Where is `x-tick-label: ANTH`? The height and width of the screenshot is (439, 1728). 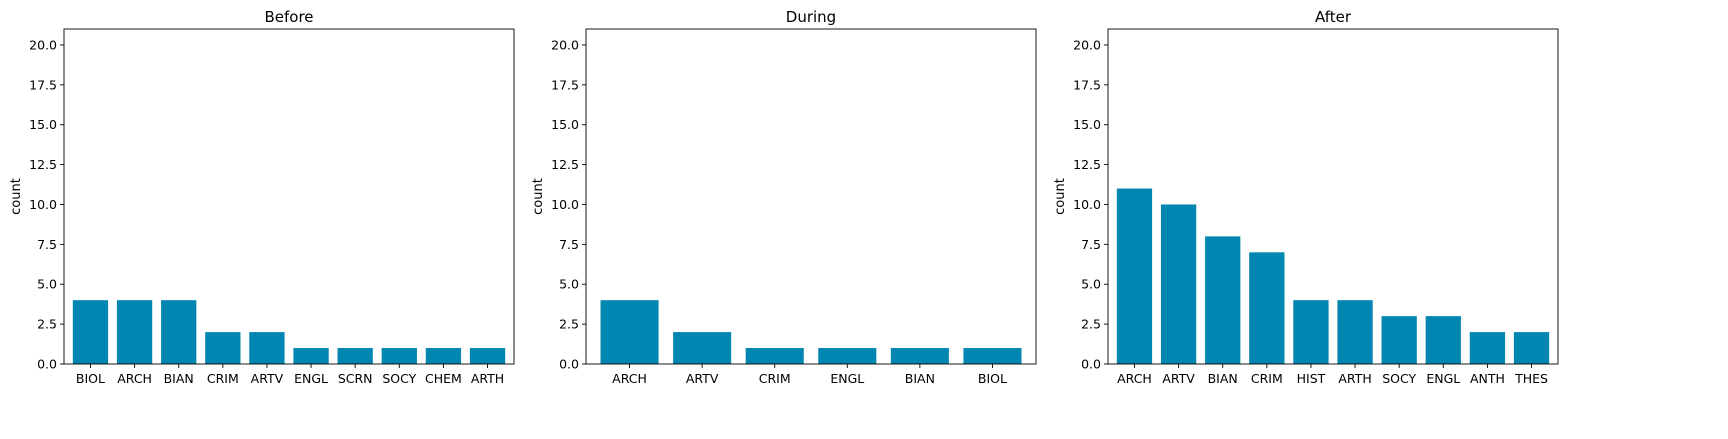
x-tick-label: ANTH is located at coordinates (1487, 378).